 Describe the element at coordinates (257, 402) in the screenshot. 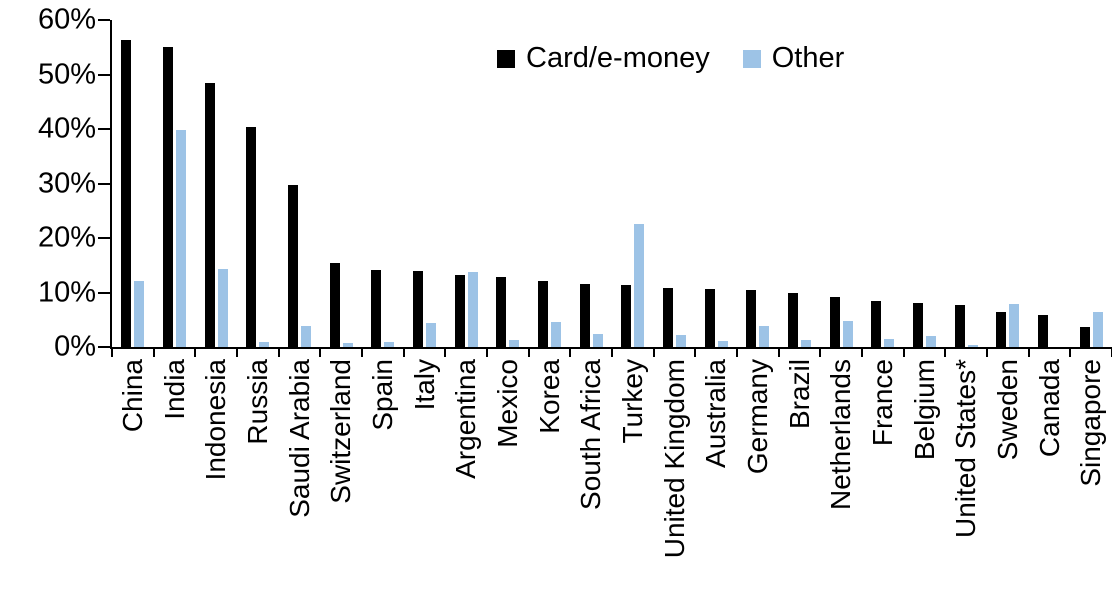

I see `x-axis-label: Russia` at that location.